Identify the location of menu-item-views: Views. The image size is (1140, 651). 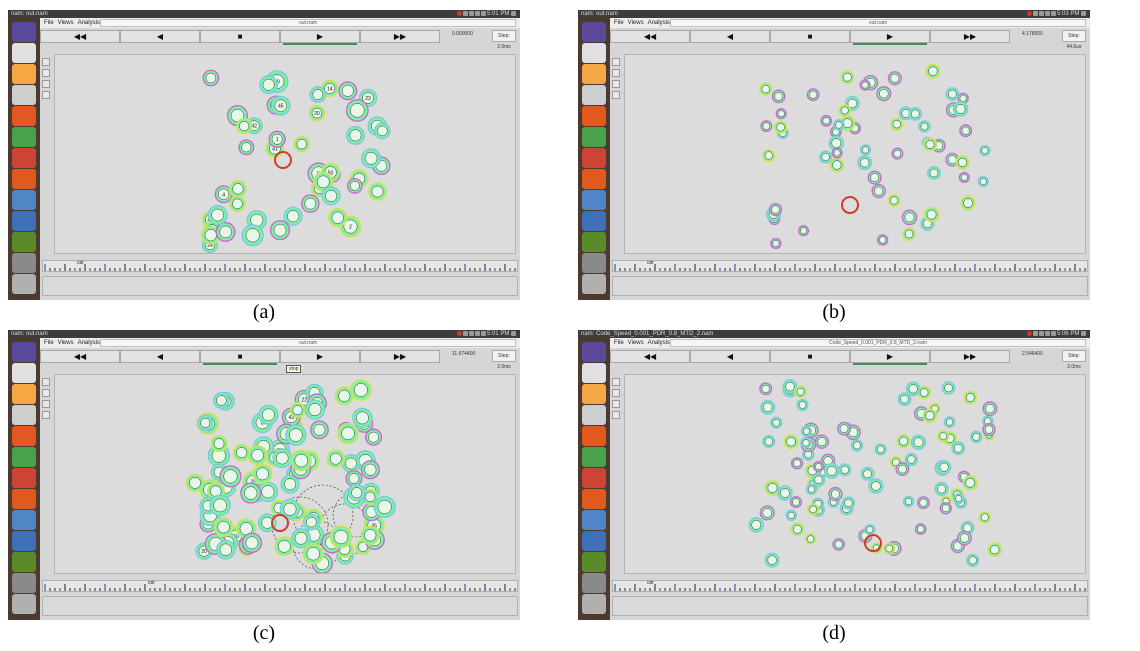
(635, 23).